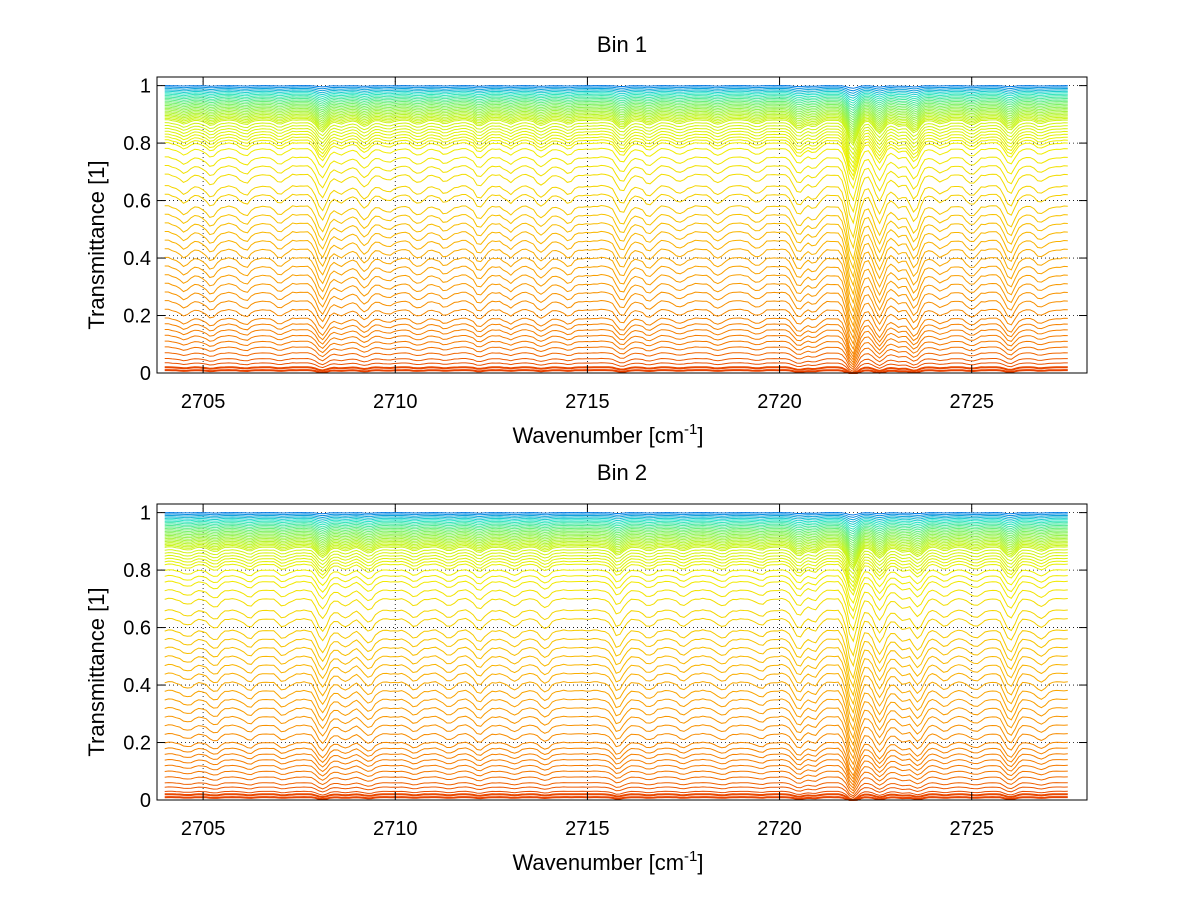  What do you see at coordinates (622, 472) in the screenshot?
I see `panel-title: Bin 2` at bounding box center [622, 472].